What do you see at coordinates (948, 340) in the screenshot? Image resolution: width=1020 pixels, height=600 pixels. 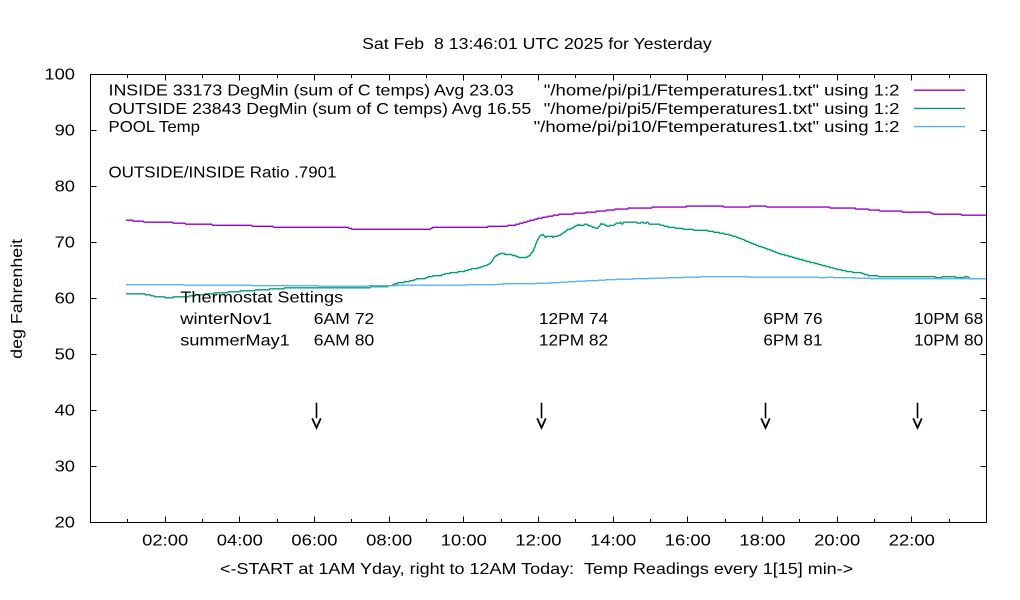 I see `svg-text: 10PM 80` at bounding box center [948, 340].